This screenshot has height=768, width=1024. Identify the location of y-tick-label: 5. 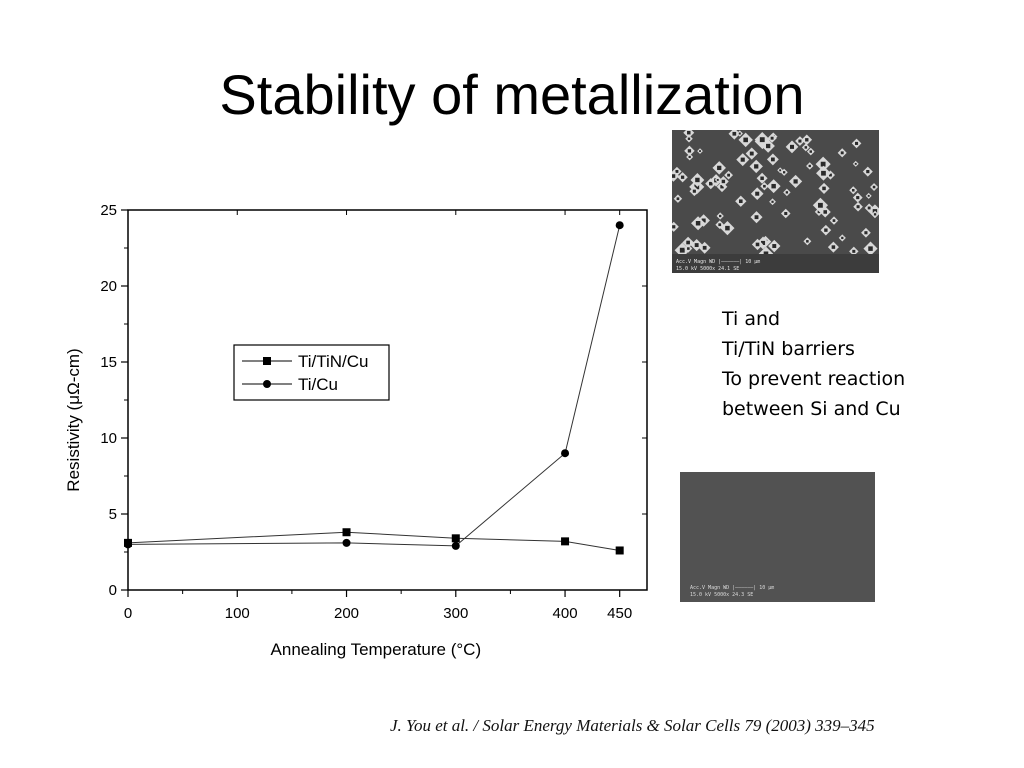
(113, 514).